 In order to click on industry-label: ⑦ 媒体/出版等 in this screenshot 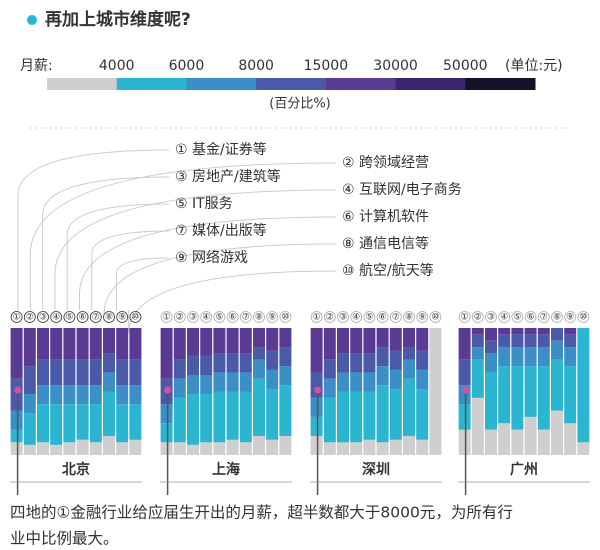, I will do `click(221, 230)`.